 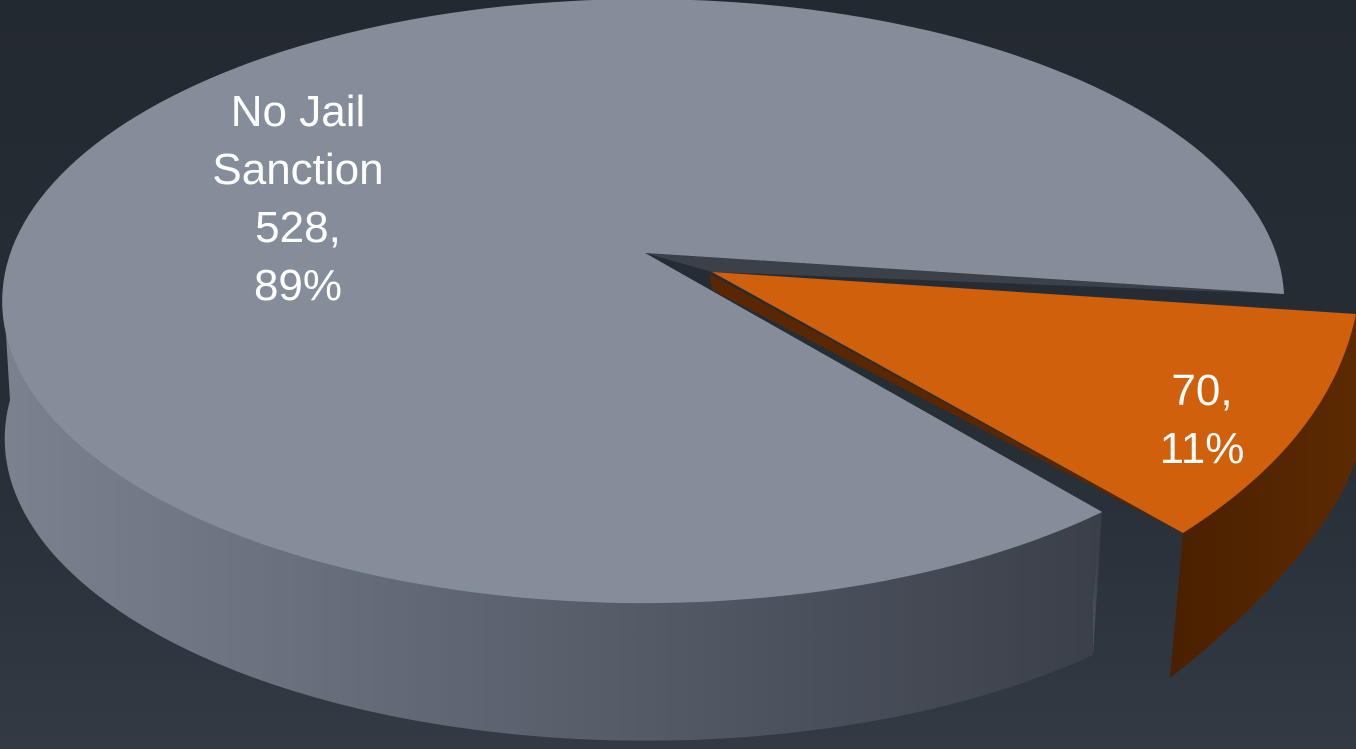 I want to click on slice-label-jail-sanction: 70, 11%, so click(x=1202, y=419).